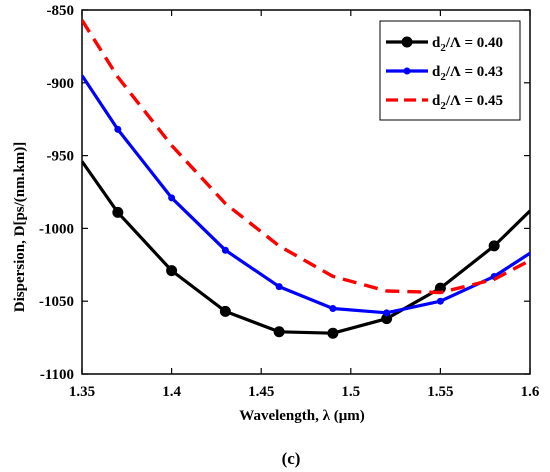 This screenshot has width=550, height=472. Describe the element at coordinates (61, 84) in the screenshot. I see `y-tick-label: -900` at that location.